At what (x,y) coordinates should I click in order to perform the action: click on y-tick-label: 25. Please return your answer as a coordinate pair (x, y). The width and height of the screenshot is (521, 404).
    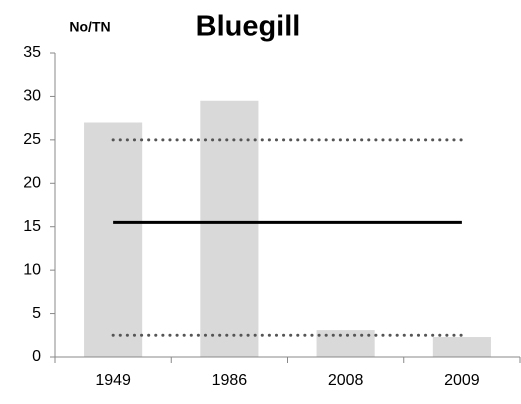
    Looking at the image, I should click on (32, 139).